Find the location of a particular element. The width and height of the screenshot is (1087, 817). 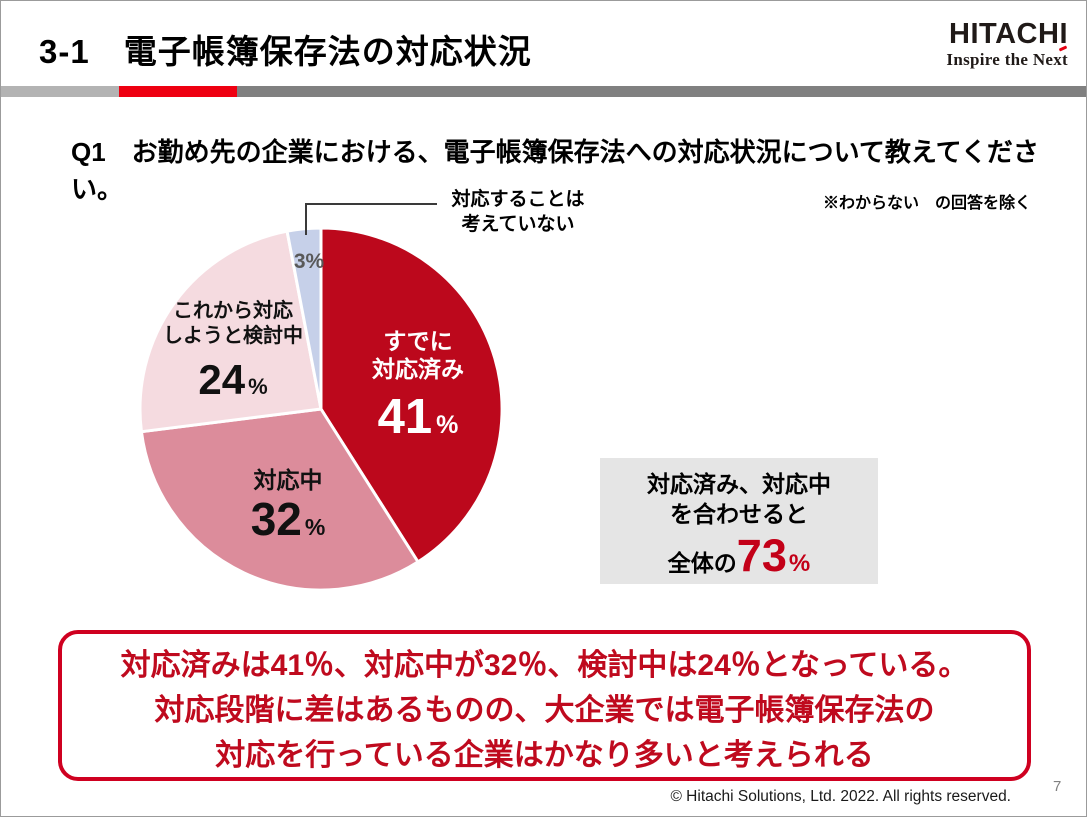

pie-slice-in-progress is located at coordinates (279, 499).